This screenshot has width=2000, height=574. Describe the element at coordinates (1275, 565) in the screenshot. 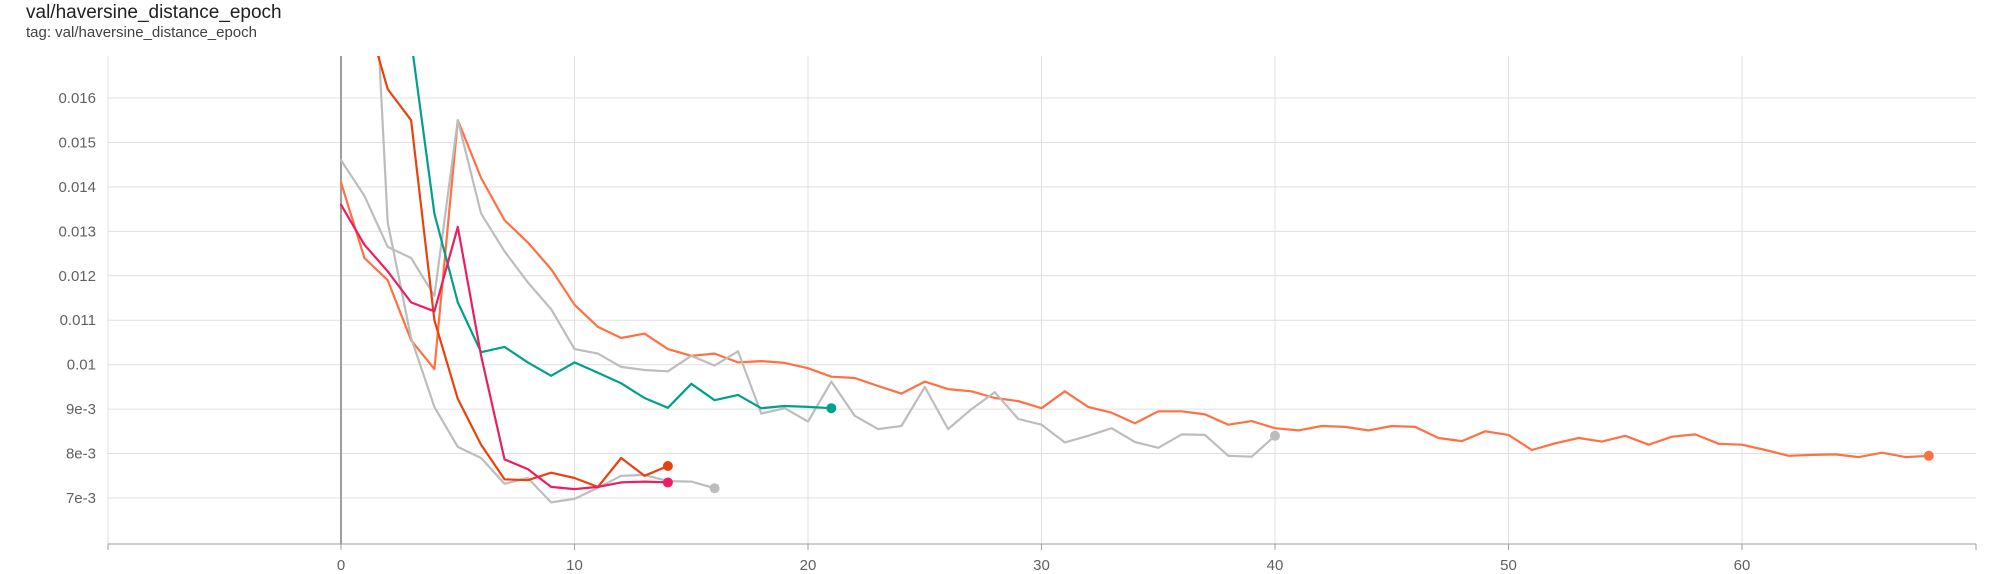

I see `x-tick-label: 40` at that location.